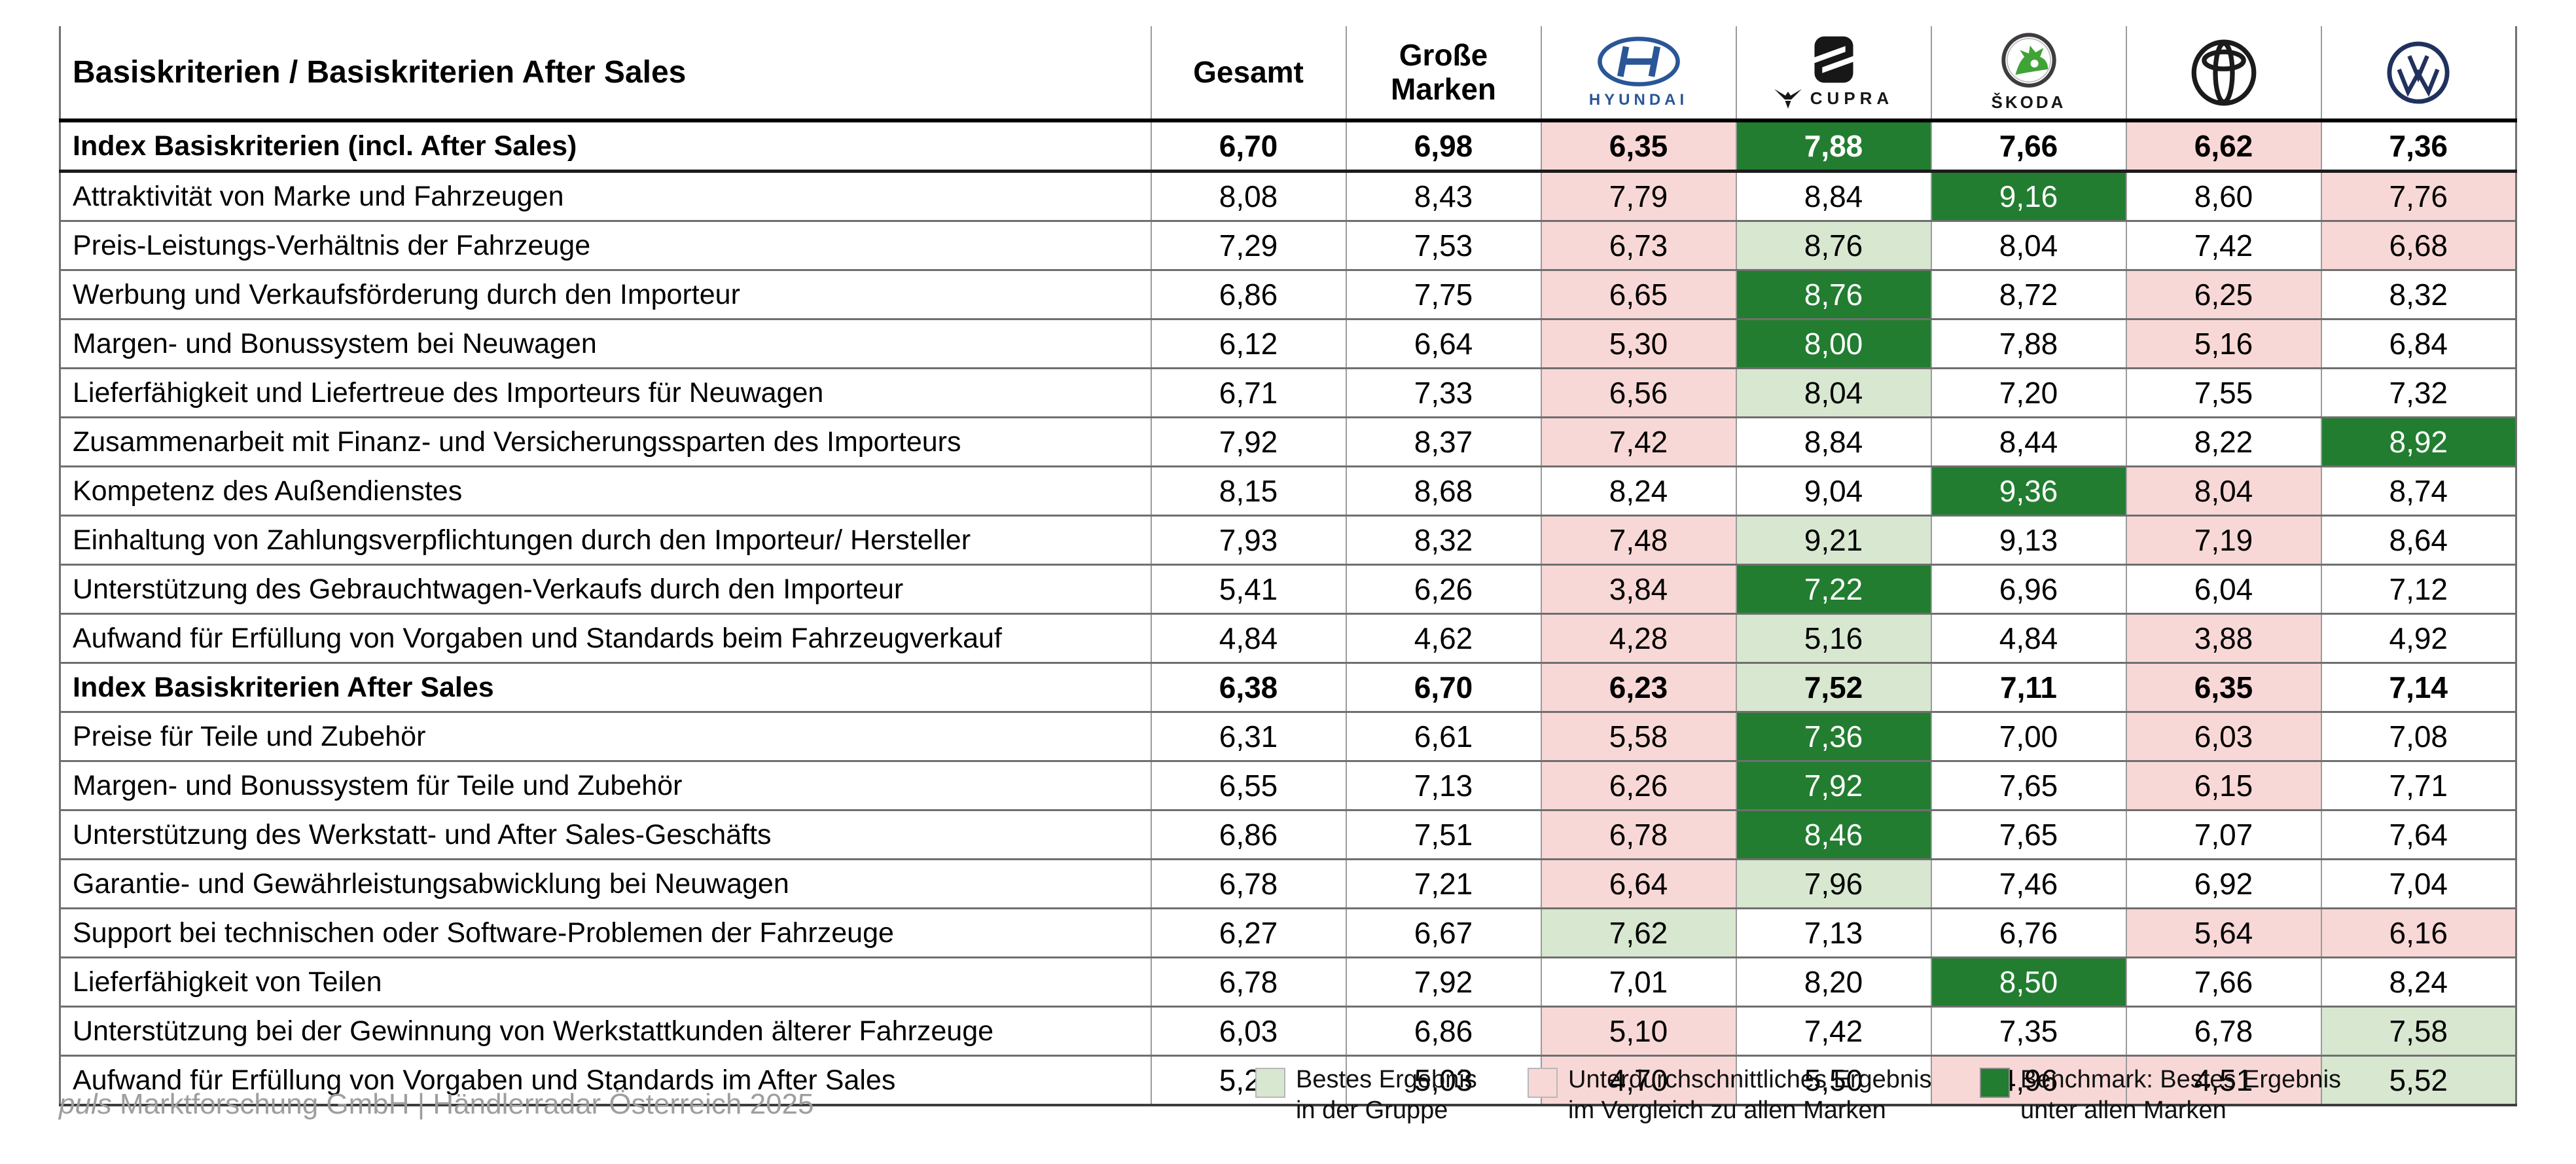  Describe the element at coordinates (2028, 393) in the screenshot. I see `score-cell: 7,20` at that location.